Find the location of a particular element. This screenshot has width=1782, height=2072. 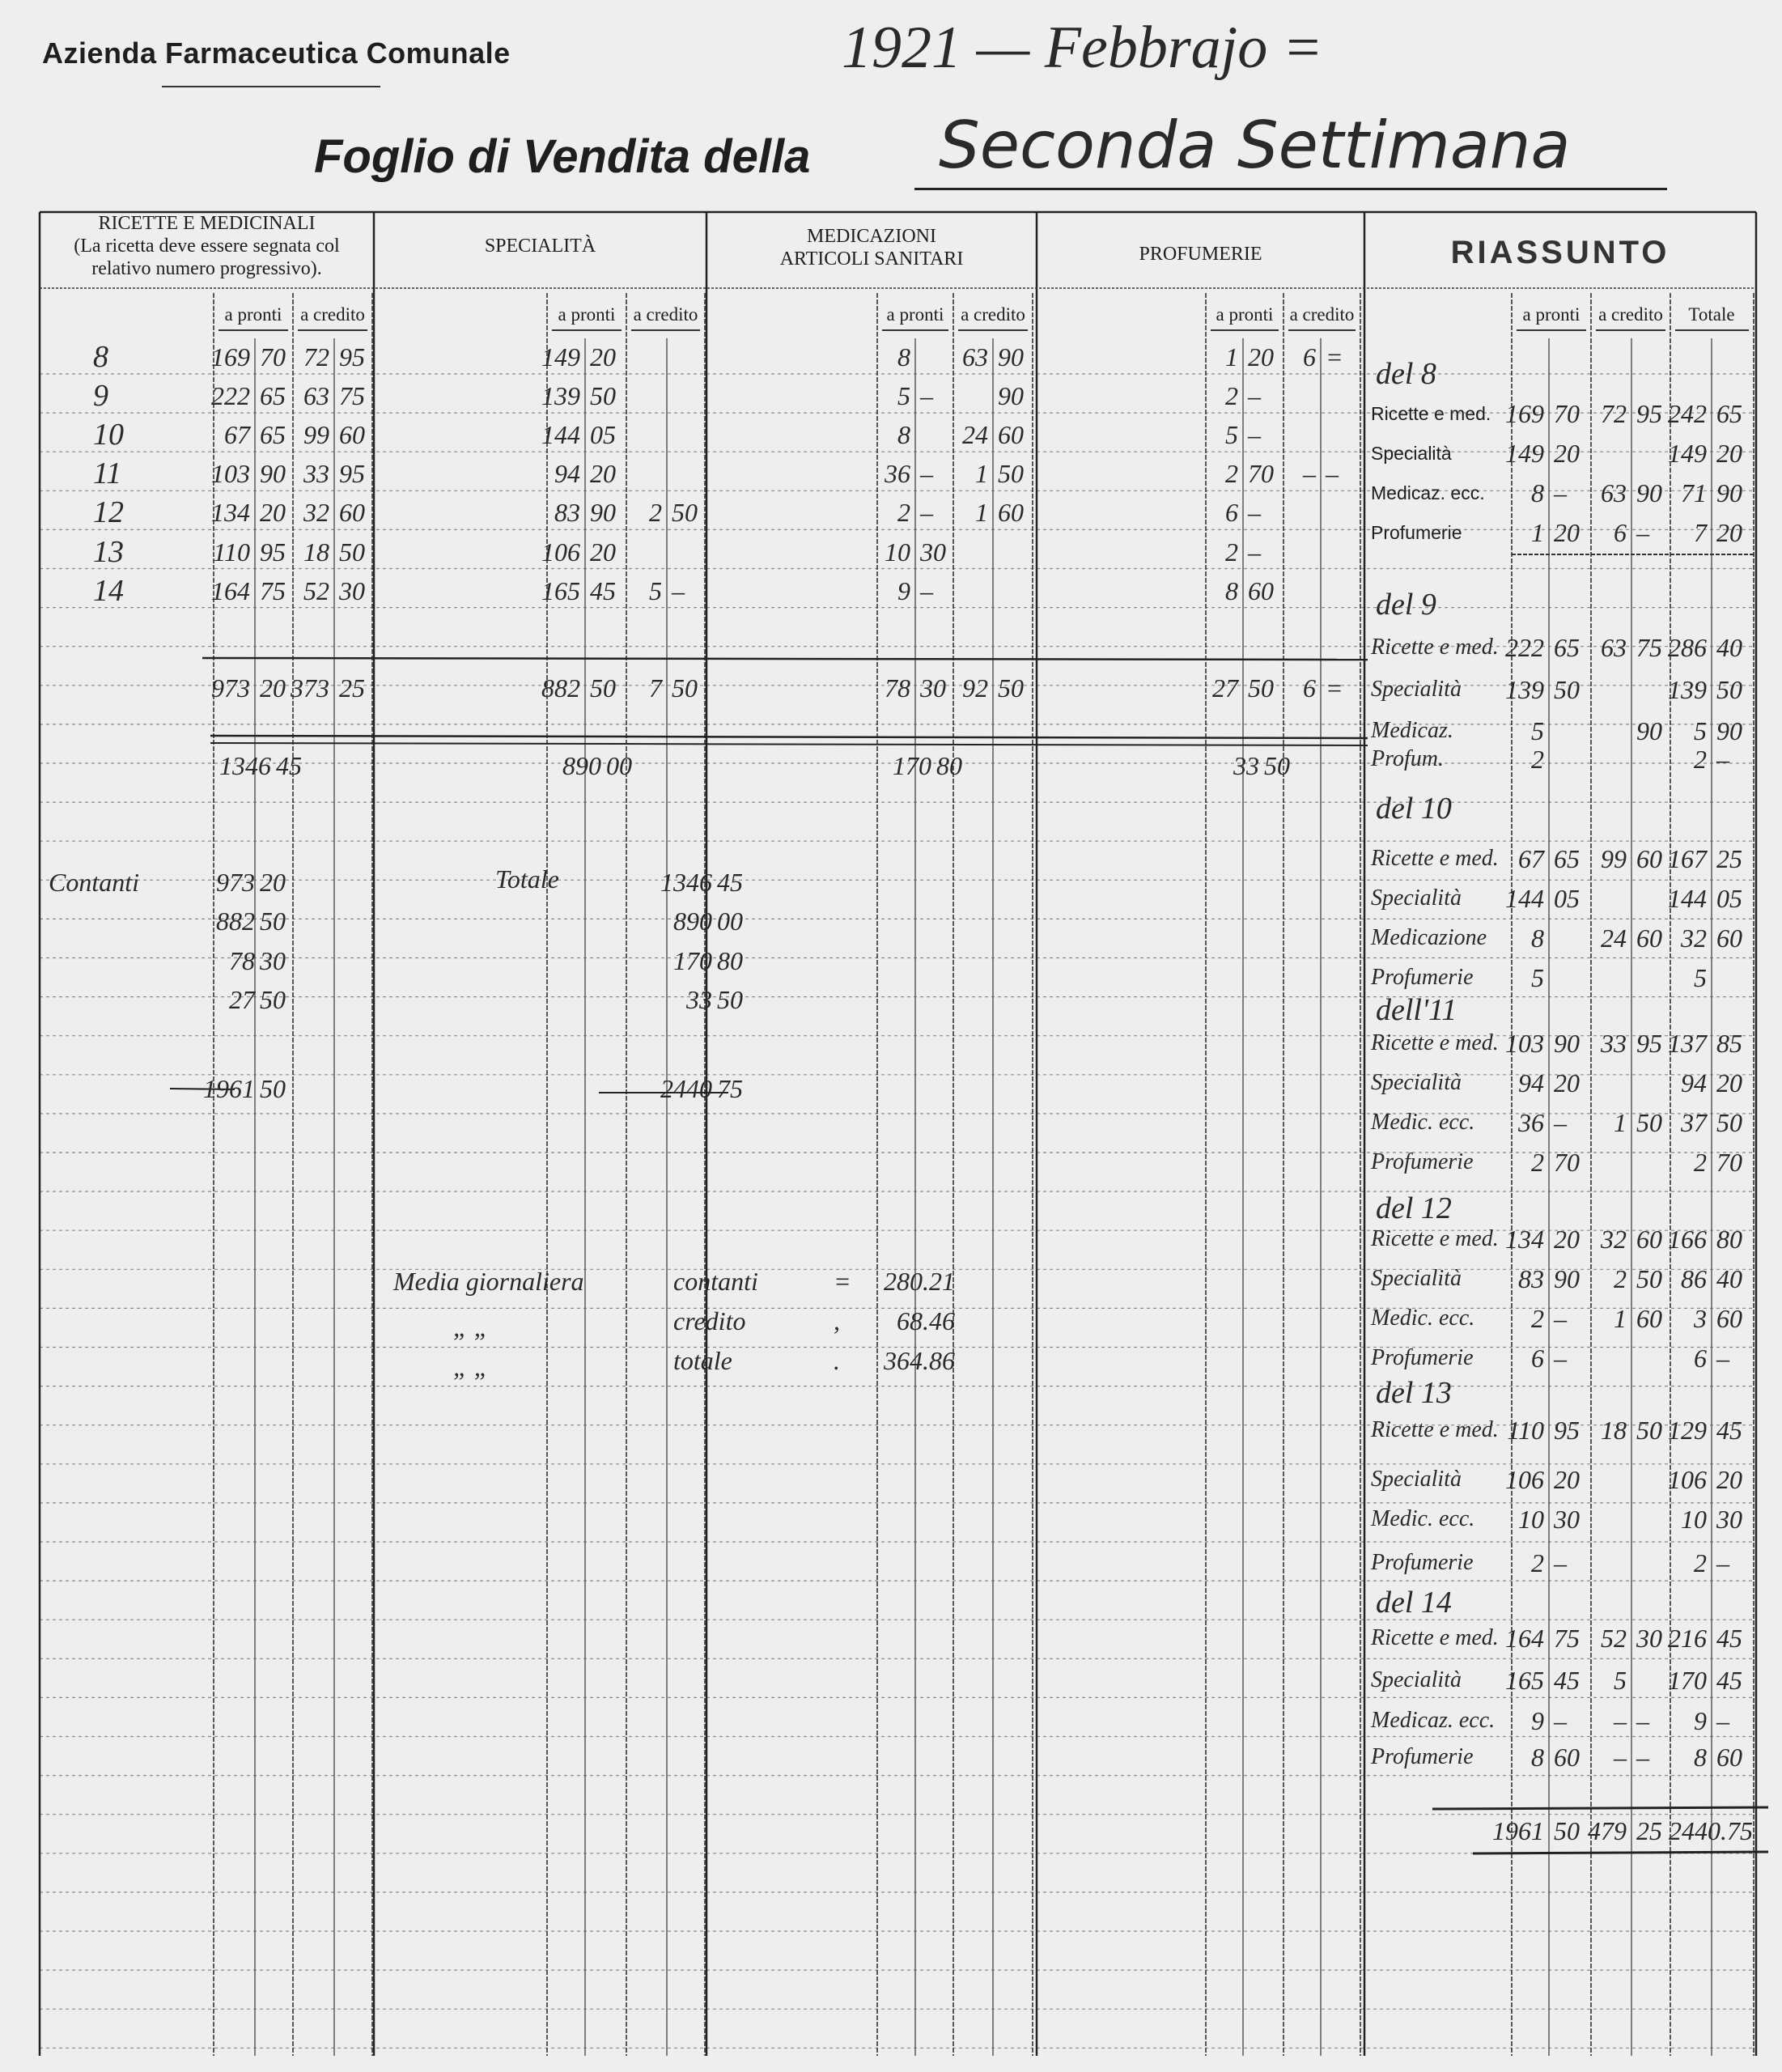

daily-cell-lire: 8 is located at coordinates (903, 357).